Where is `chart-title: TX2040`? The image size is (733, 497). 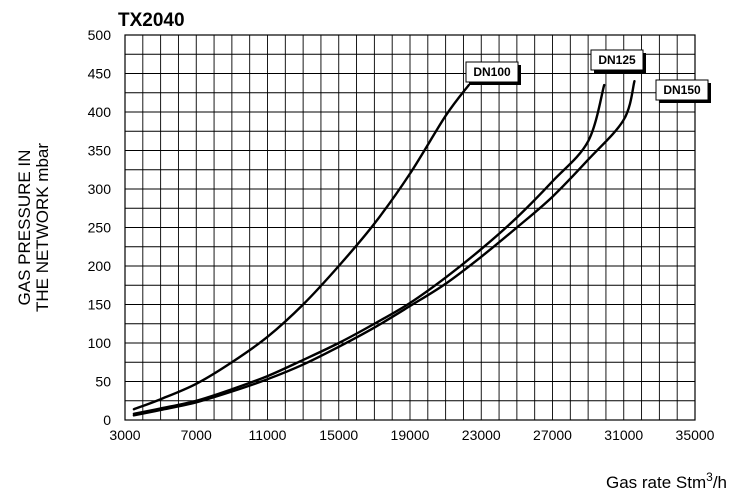
chart-title: TX2040 is located at coordinates (151, 20).